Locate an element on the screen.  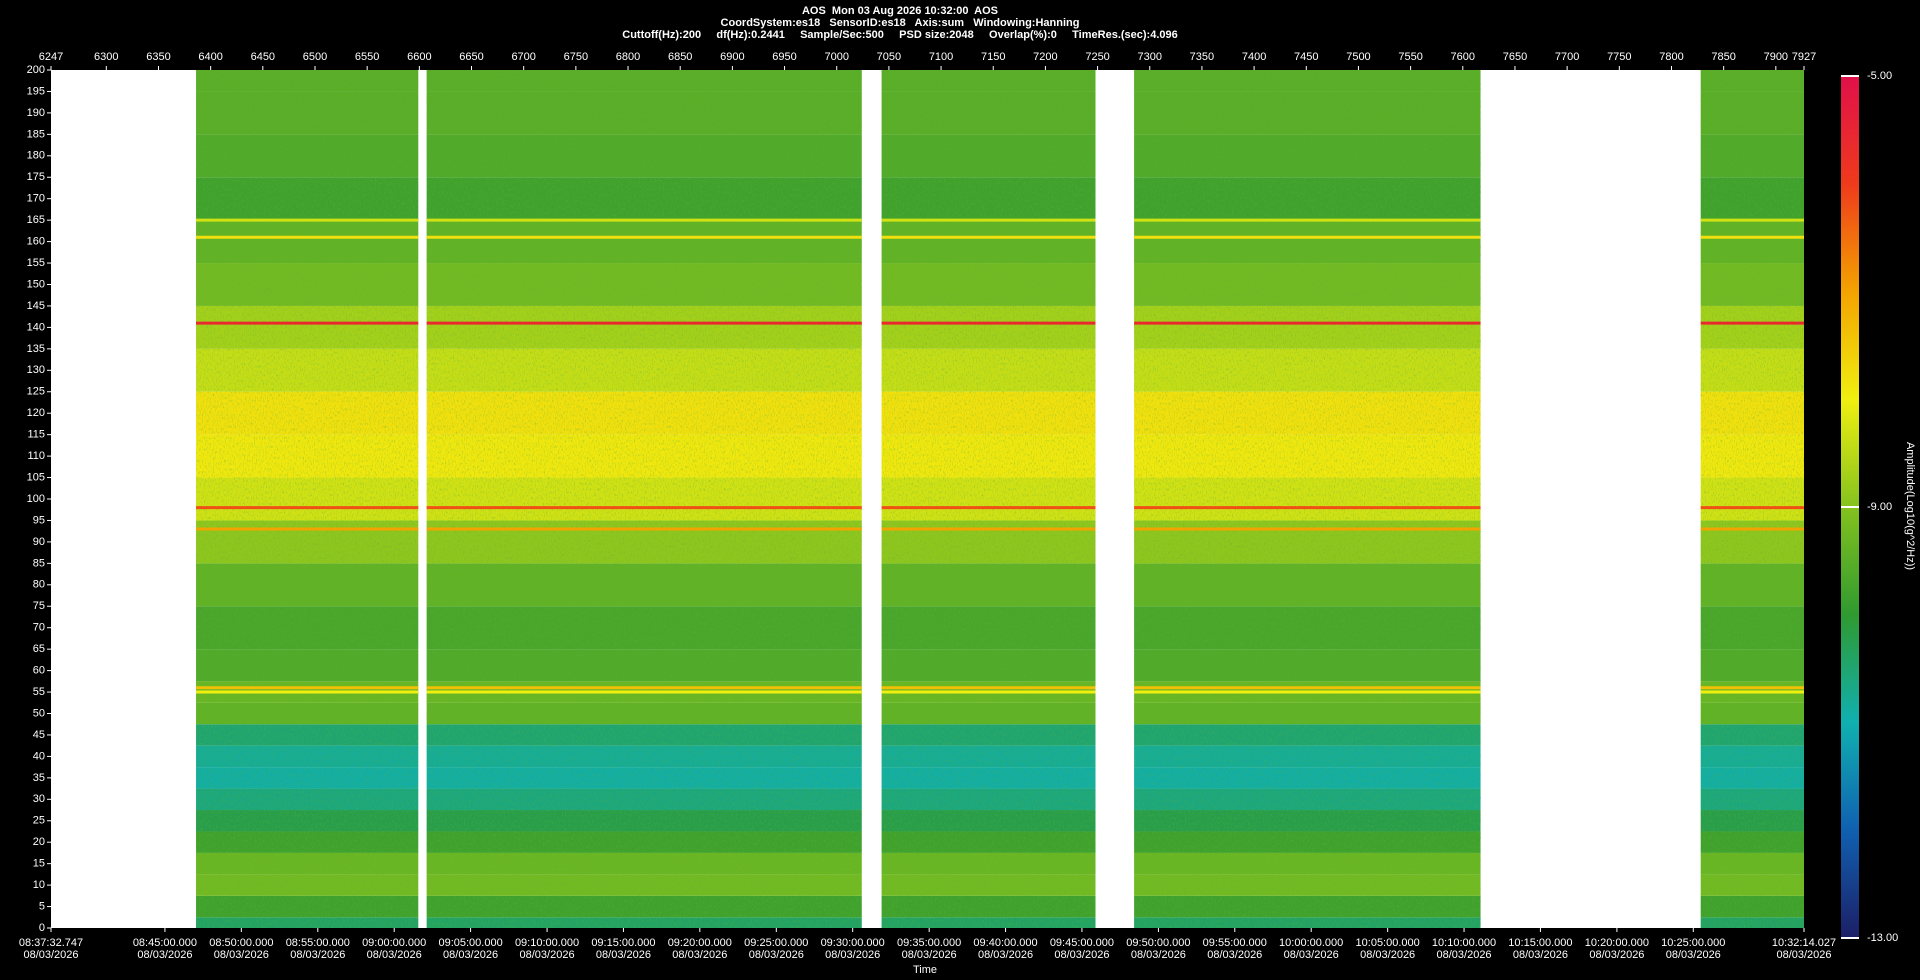
x-tick-label: 6600 is located at coordinates (419, 57).